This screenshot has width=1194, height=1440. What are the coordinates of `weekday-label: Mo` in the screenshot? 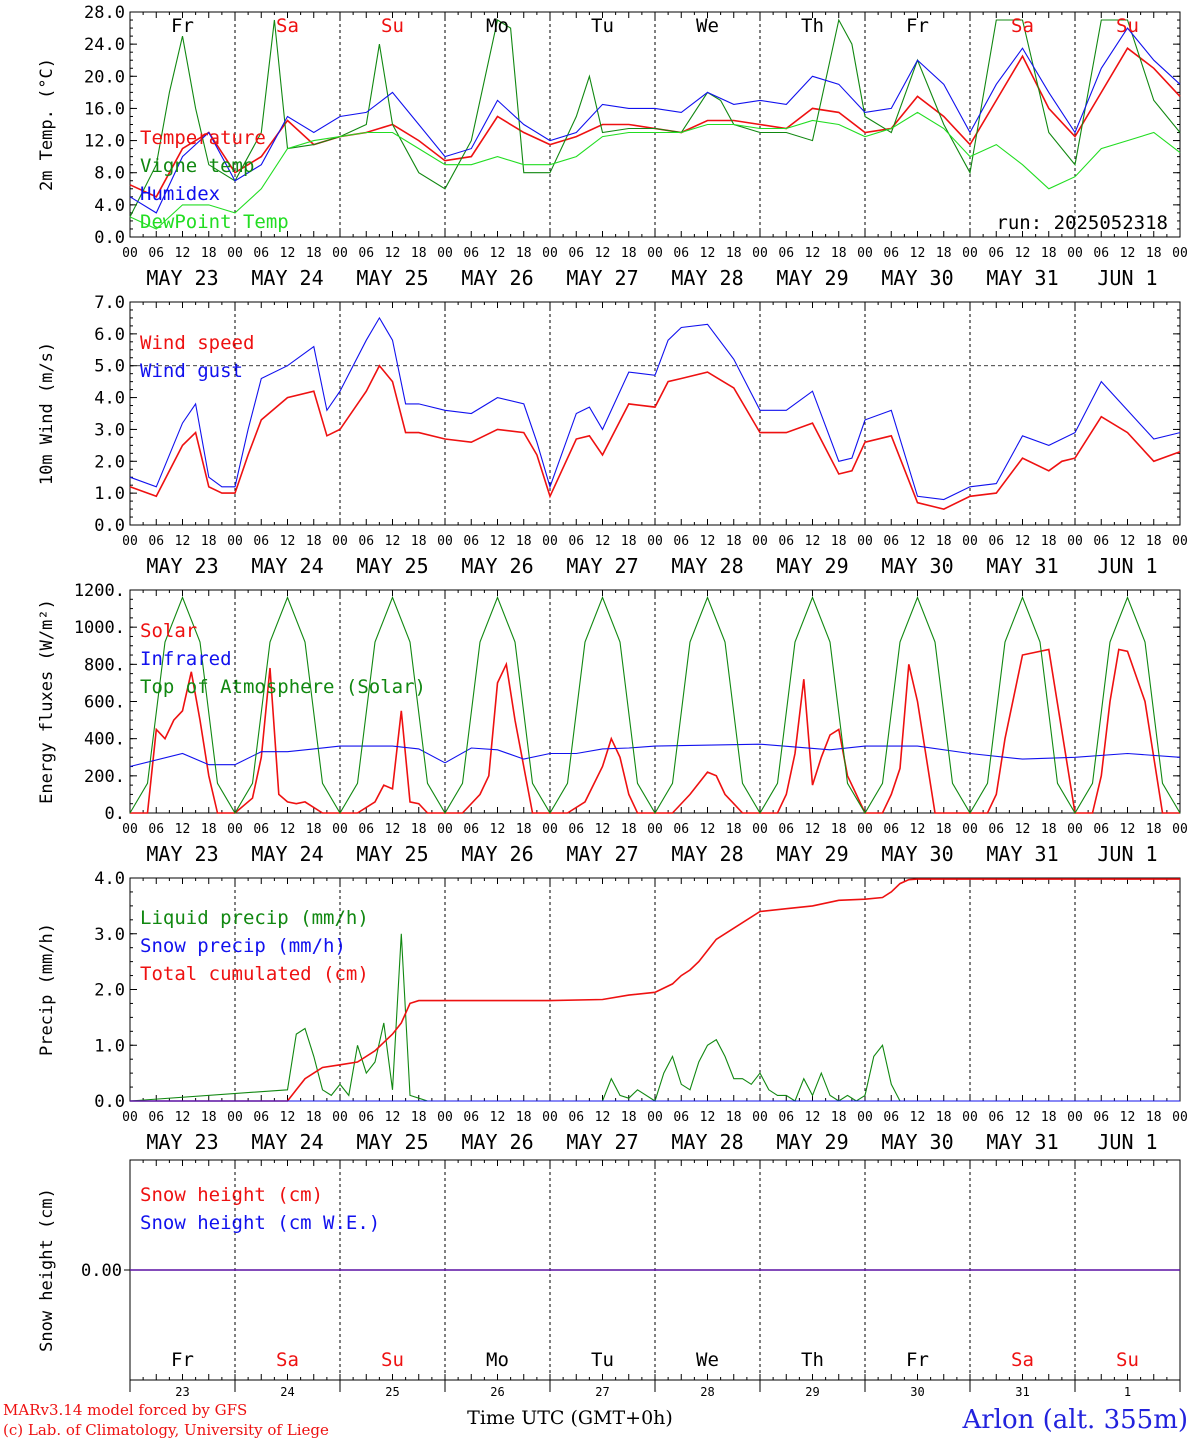 It's located at (497, 26).